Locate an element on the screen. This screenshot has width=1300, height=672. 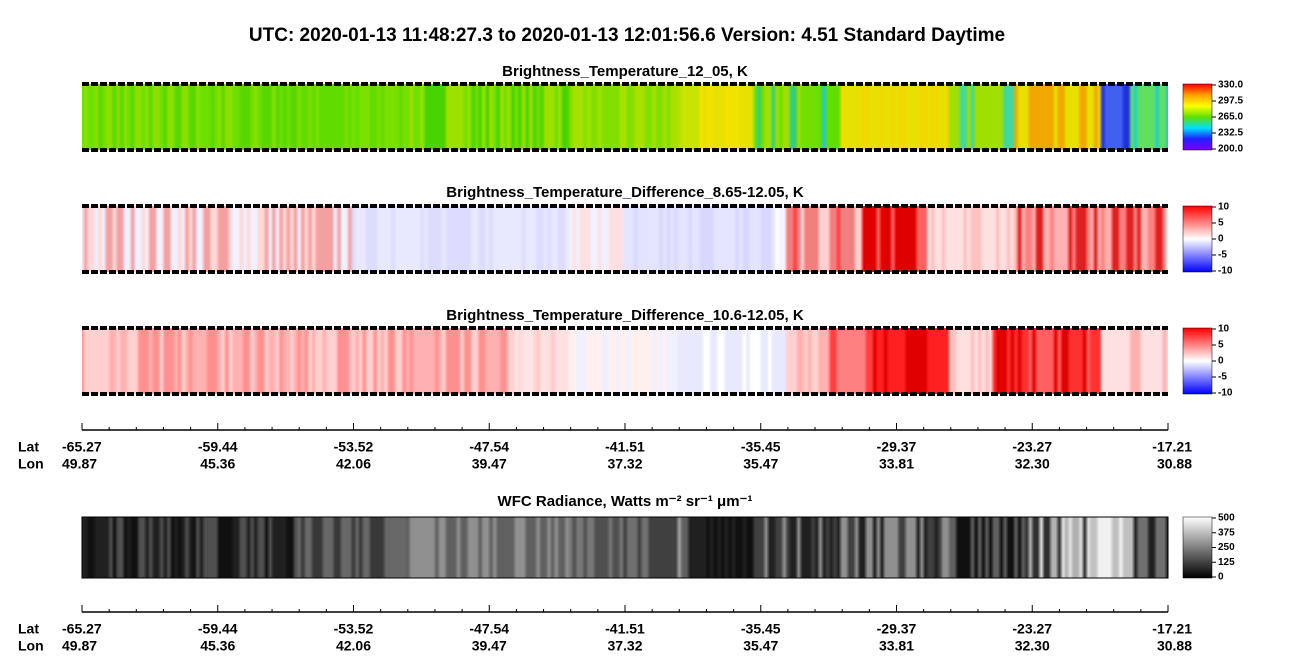
colorbar-label: 297.5 is located at coordinates (1230, 101).